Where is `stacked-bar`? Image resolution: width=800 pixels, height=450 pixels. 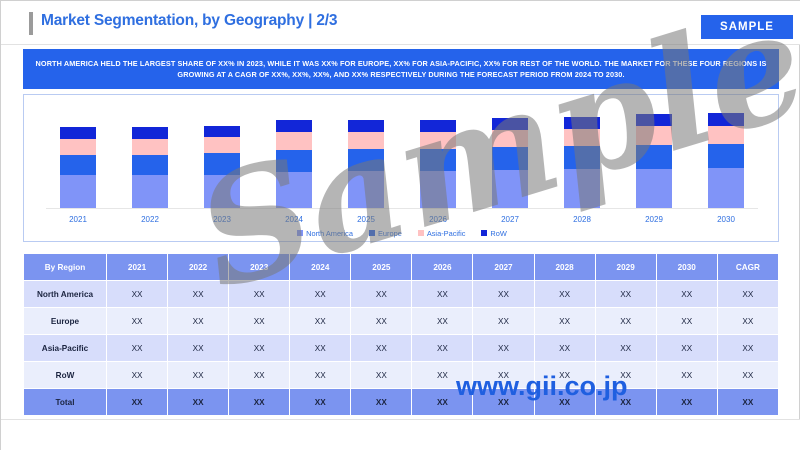
stacked-bar is located at coordinates (366, 163).